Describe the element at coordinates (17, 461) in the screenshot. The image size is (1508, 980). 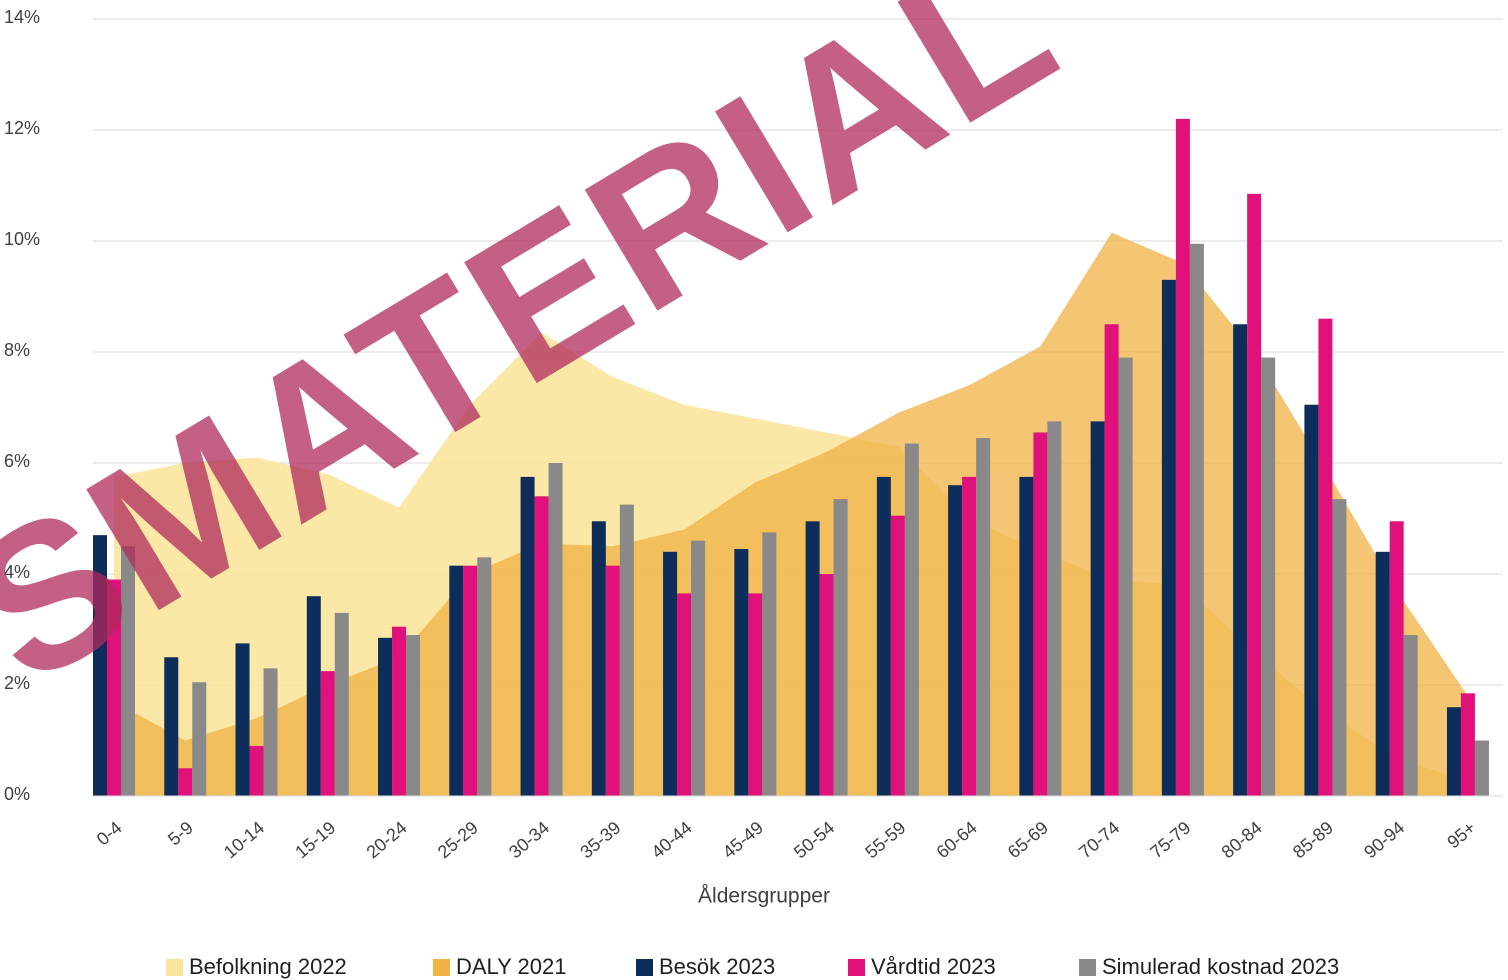
I see `y-tick-label: 6%` at that location.